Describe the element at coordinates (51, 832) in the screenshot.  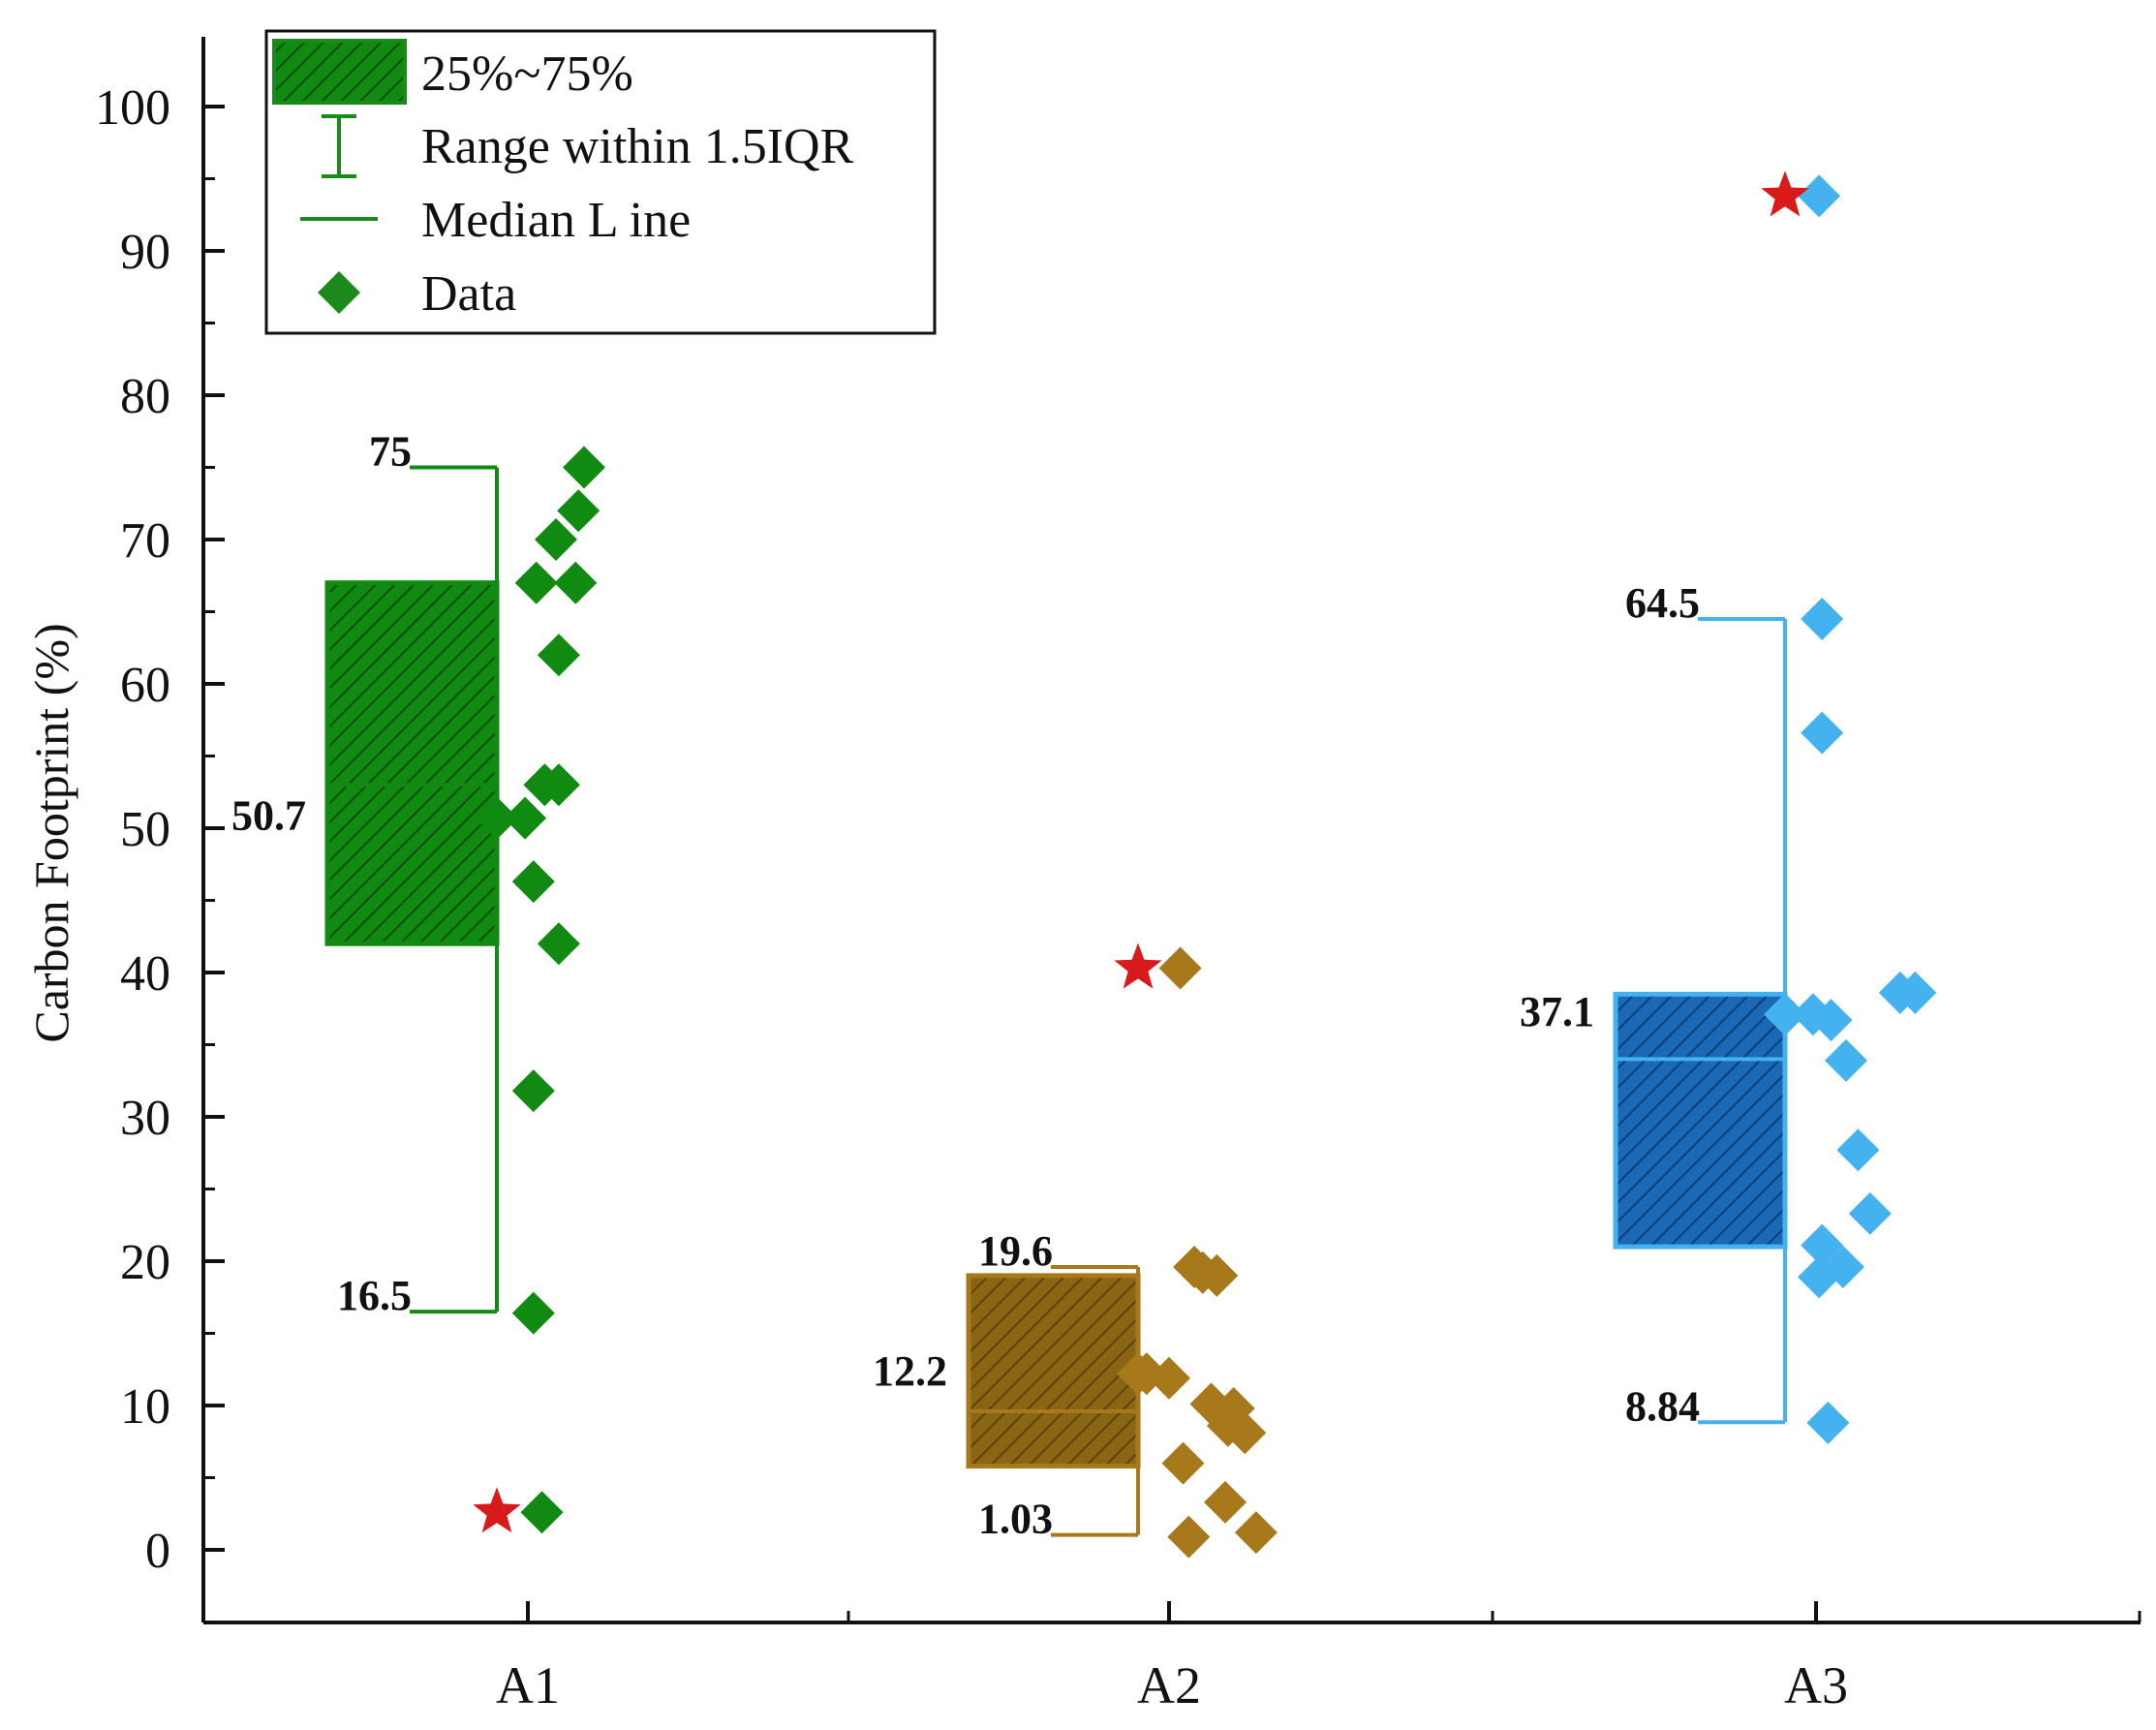
I see `y-axis-label: Carbon Footprint (%)` at that location.